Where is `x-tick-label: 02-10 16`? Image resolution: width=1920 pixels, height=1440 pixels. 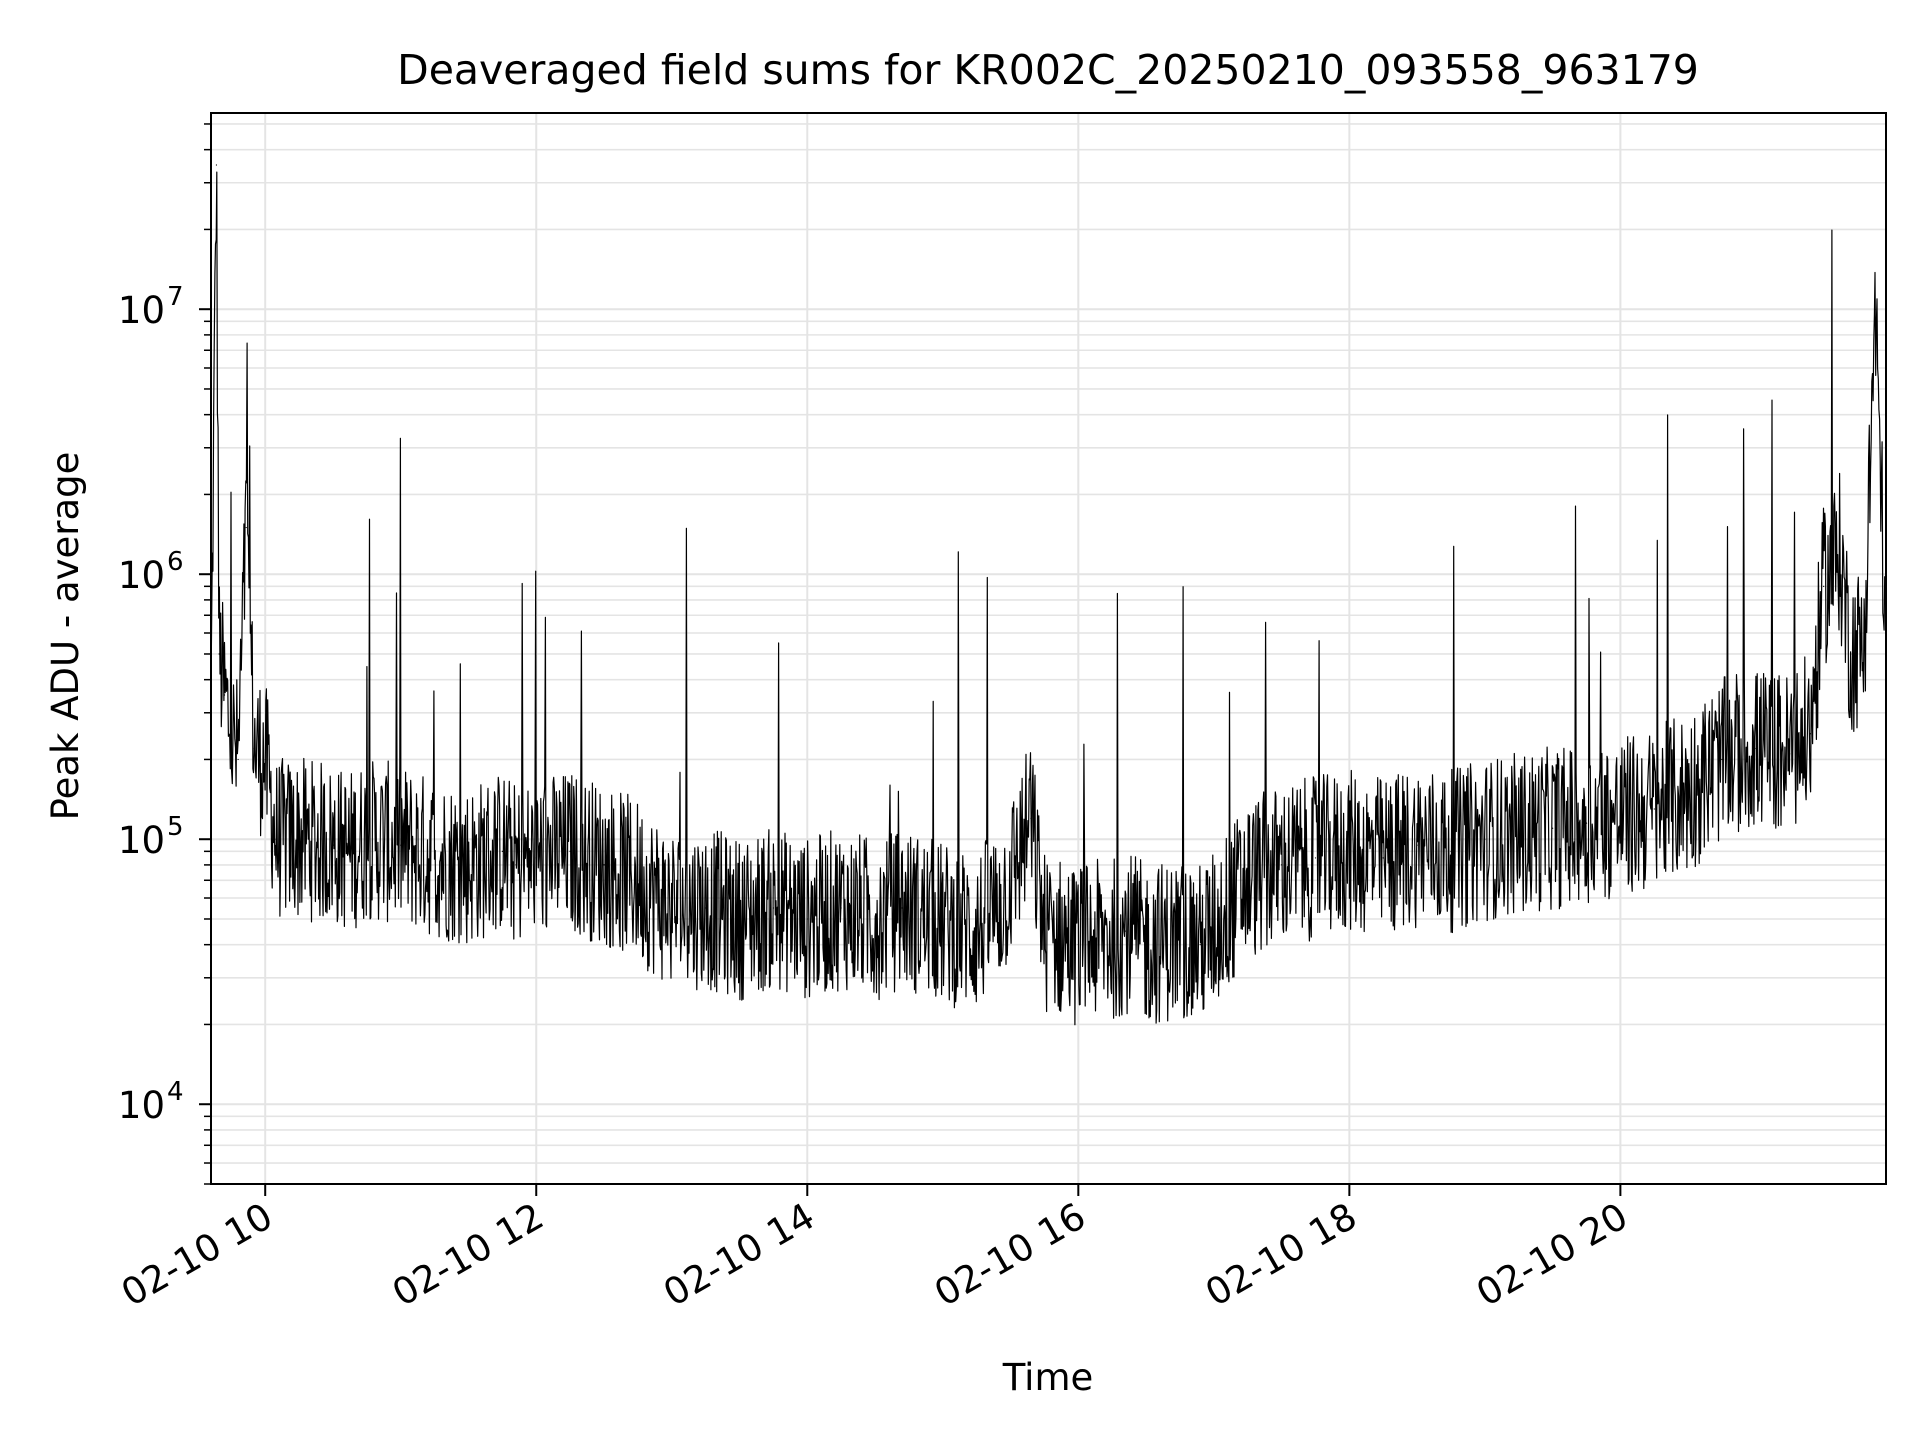
x-tick-label: 02-10 16 is located at coordinates (1010, 1255).